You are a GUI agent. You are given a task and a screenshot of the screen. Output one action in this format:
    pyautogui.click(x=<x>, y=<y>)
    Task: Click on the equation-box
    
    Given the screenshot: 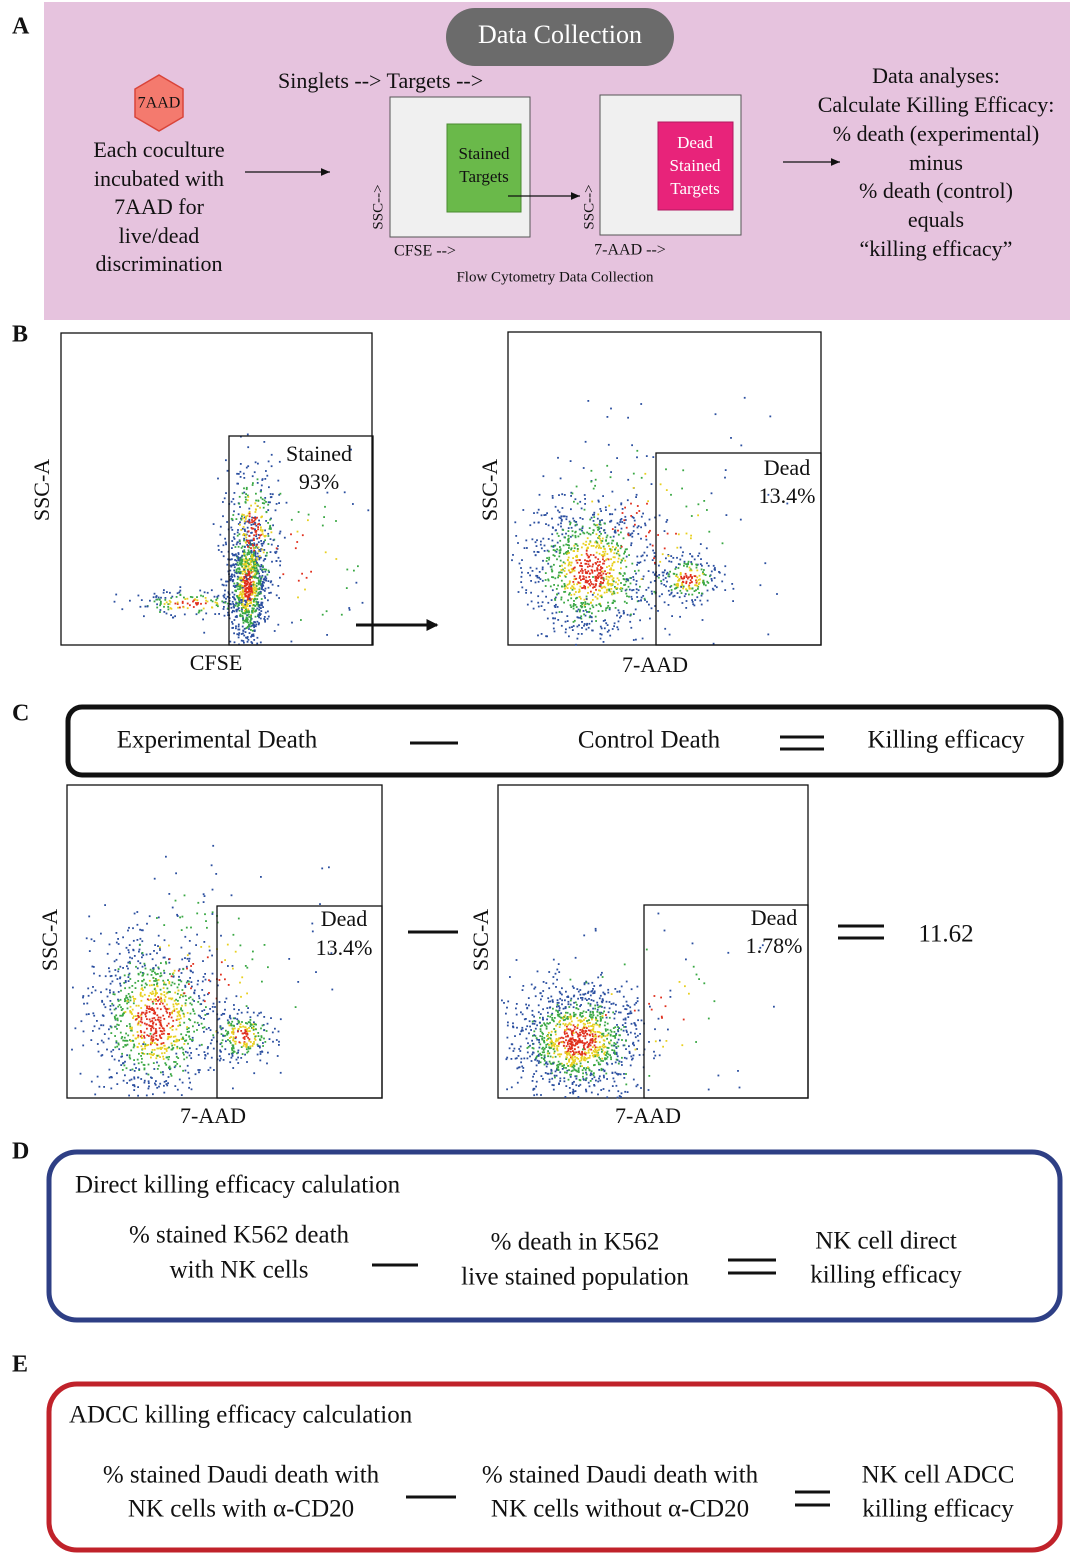 What is the action you would take?
    pyautogui.click(x=564, y=741)
    